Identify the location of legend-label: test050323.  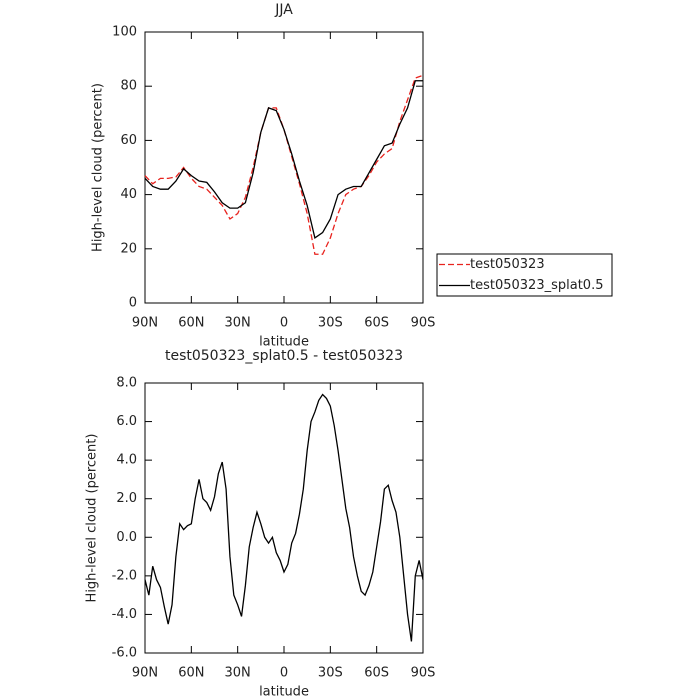
(507, 264).